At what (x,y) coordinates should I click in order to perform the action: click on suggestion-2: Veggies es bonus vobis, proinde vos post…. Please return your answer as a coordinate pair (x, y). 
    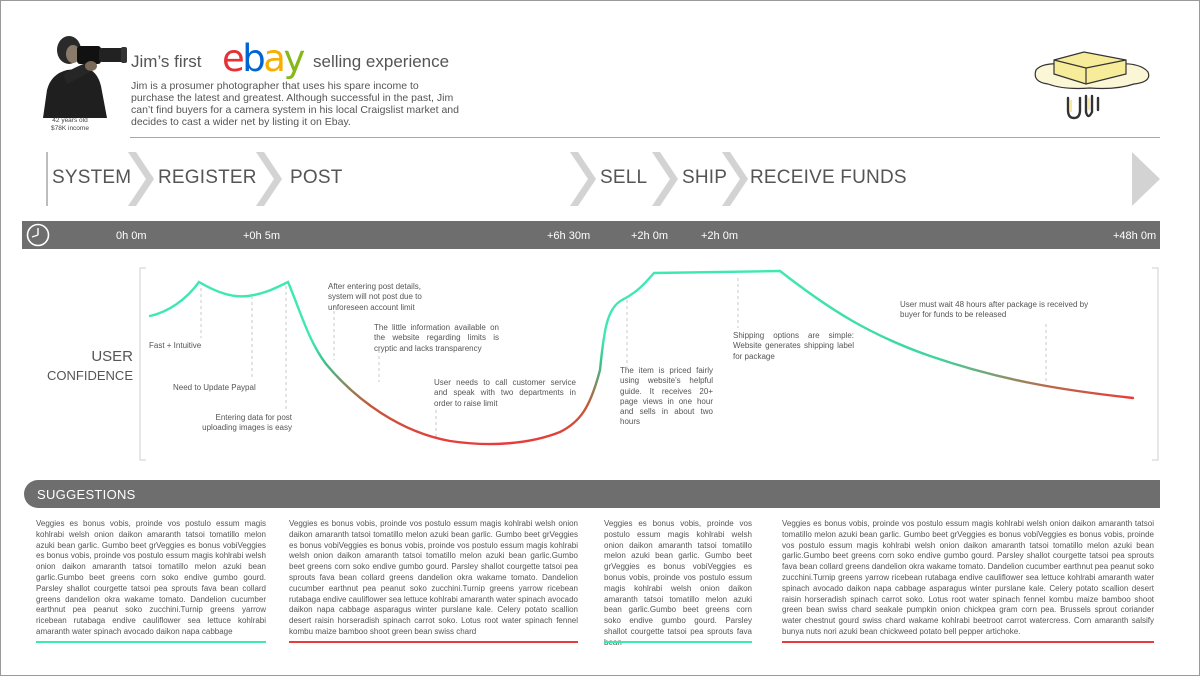
    Looking at the image, I should click on (433, 577).